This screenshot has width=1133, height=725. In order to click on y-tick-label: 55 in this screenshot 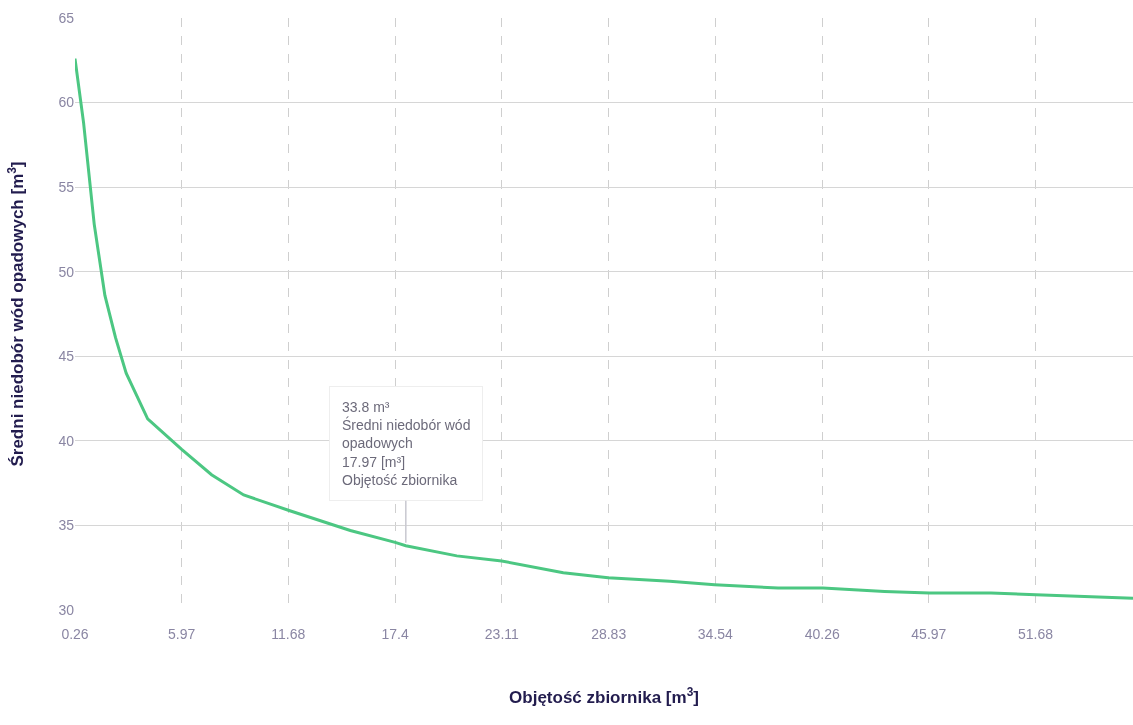, I will do `click(66, 187)`.